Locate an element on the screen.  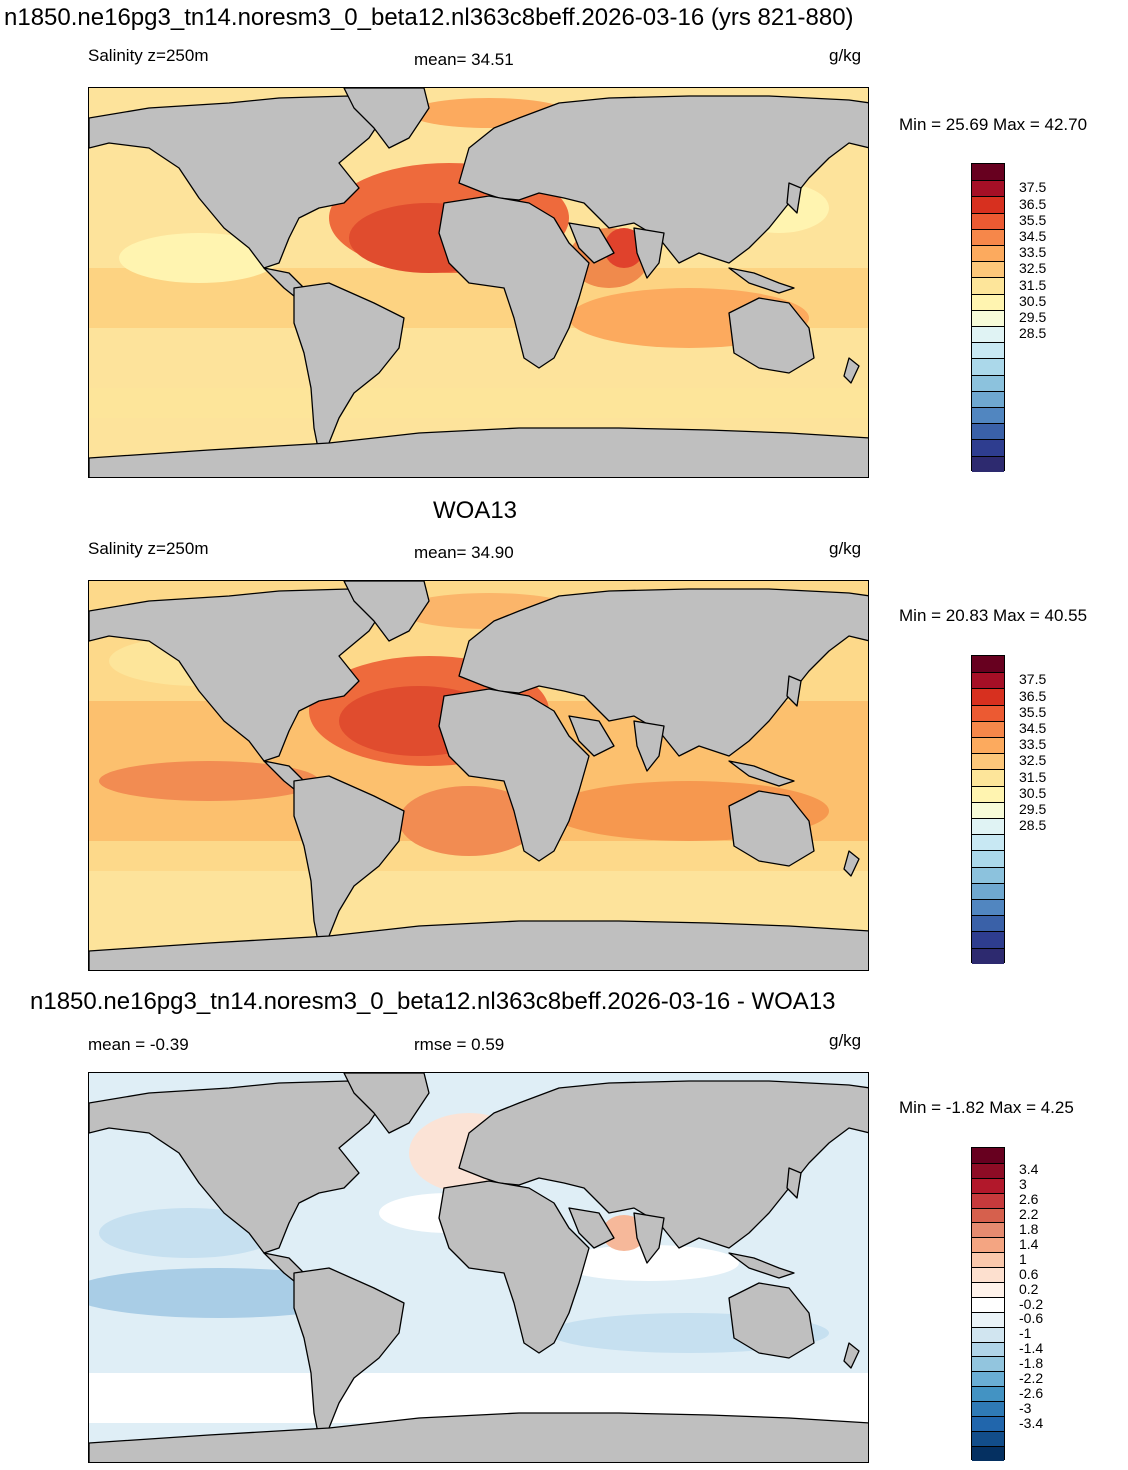
colorbar-tick-label: -1.8 is located at coordinates (1031, 1363).